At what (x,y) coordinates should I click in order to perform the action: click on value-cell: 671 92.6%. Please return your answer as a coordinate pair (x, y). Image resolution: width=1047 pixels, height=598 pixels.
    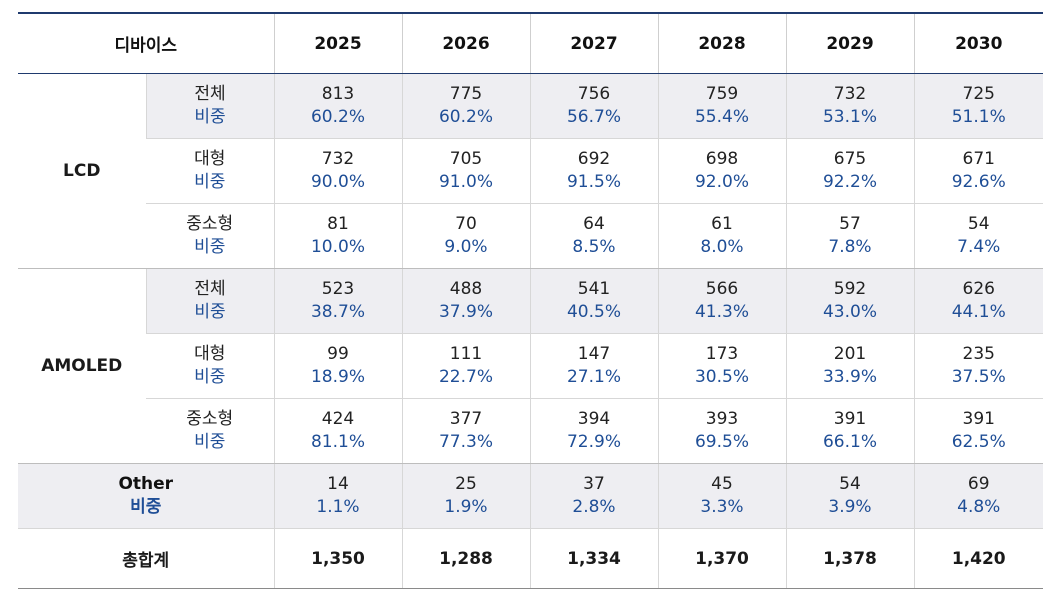
    Looking at the image, I should click on (978, 171).